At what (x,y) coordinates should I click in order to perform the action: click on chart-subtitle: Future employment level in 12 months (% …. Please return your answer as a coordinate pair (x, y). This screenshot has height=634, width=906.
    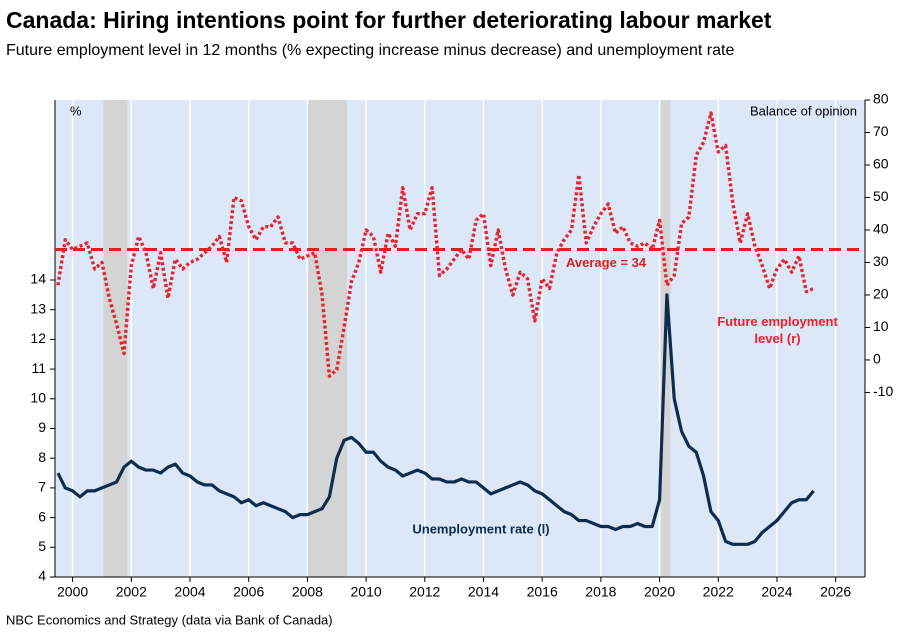
    Looking at the image, I should click on (370, 50).